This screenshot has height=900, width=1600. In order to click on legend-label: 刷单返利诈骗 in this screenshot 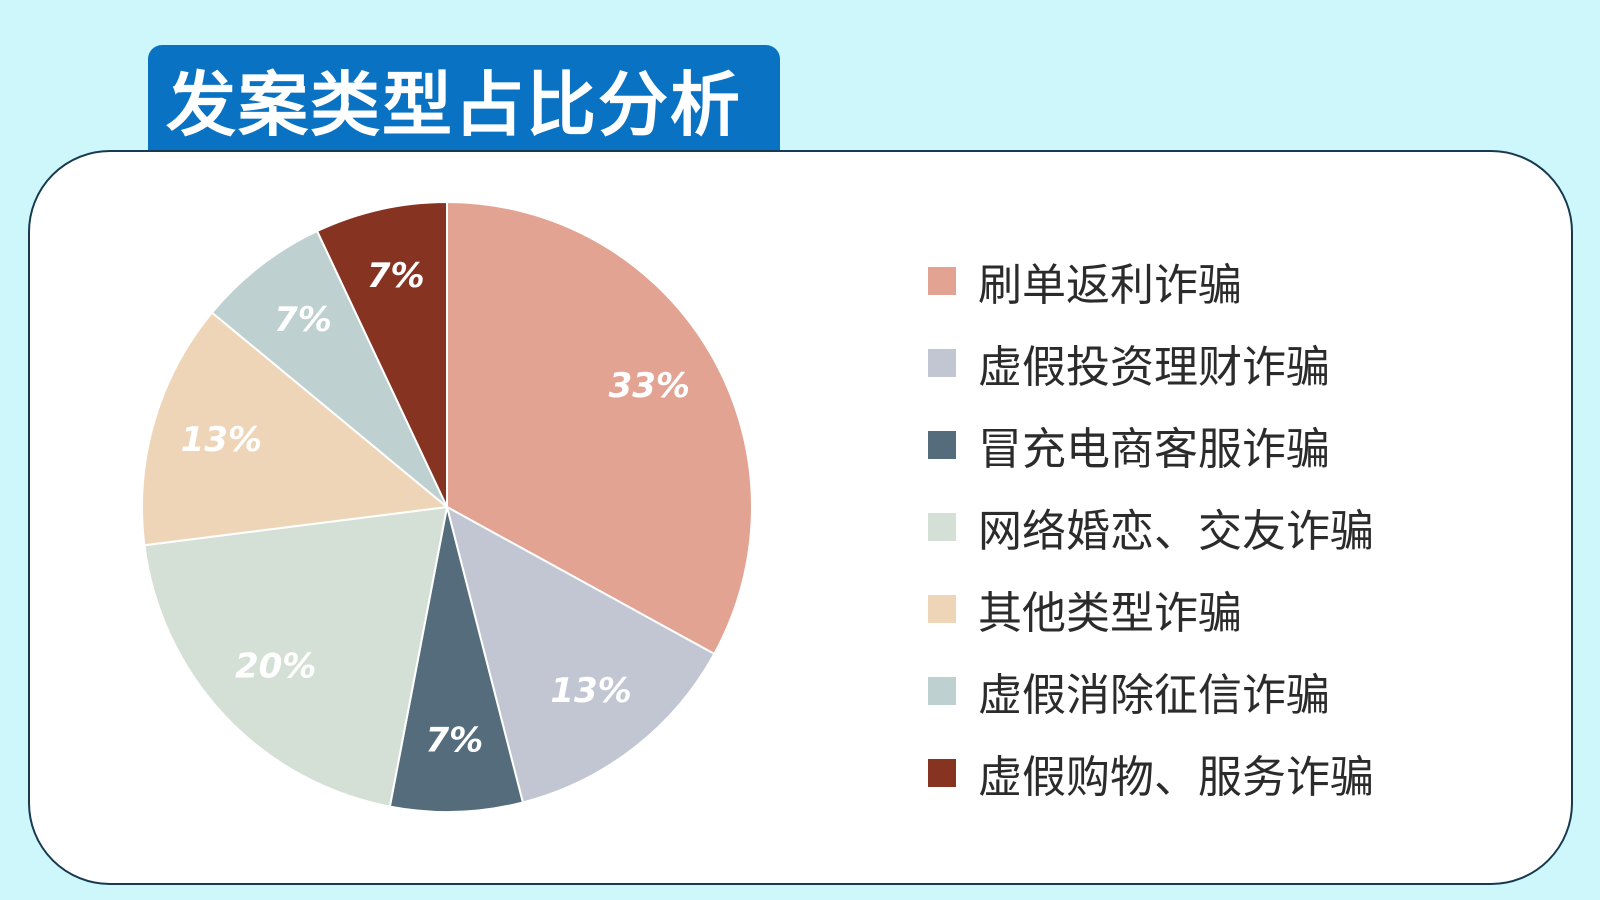, I will do `click(1110, 285)`.